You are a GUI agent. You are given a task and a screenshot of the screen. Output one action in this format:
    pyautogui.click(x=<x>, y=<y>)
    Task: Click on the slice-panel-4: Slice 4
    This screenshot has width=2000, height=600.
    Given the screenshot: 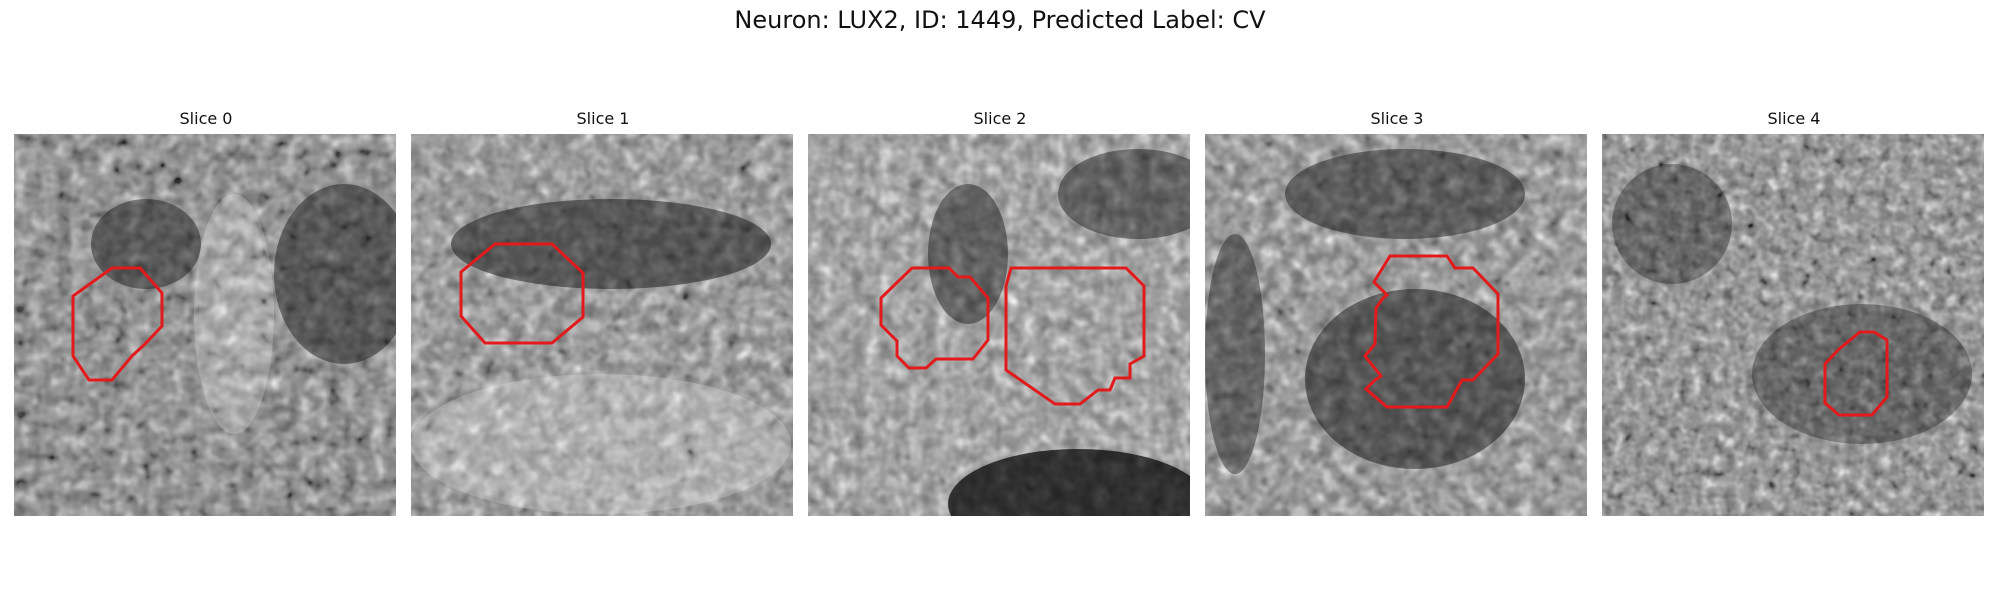 What is the action you would take?
    pyautogui.click(x=1794, y=312)
    